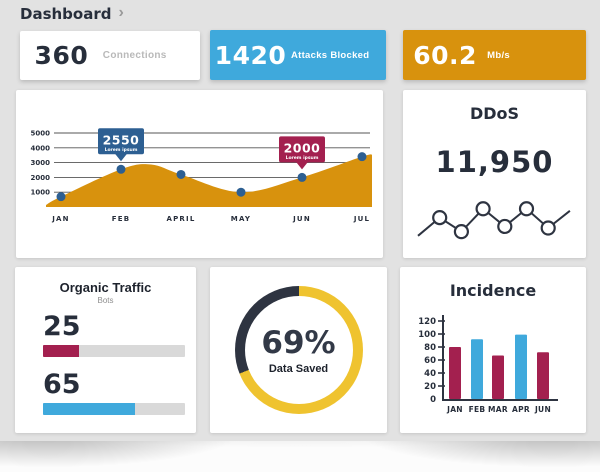 The image size is (600, 472). Describe the element at coordinates (62, 326) in the screenshot. I see `bots-value-1: 25` at that location.